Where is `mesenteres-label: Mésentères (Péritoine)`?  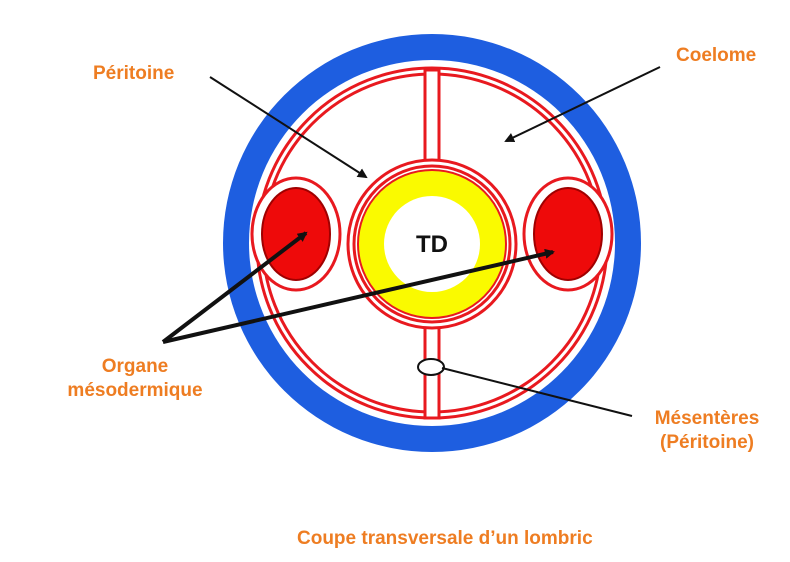 mesenteres-label: Mésentères (Péritoine) is located at coordinates (707, 431).